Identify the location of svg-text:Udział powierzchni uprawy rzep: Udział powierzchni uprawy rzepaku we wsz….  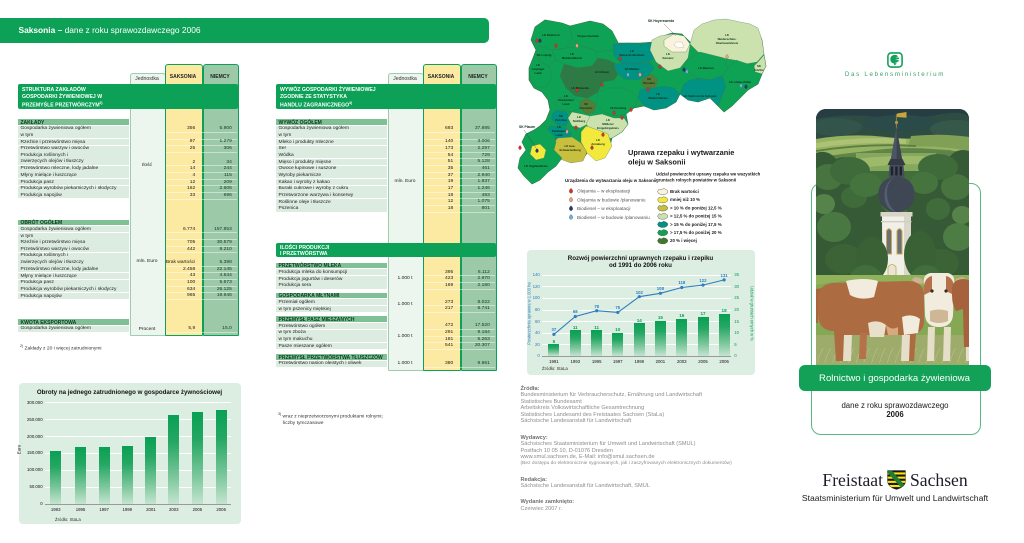
(708, 174).